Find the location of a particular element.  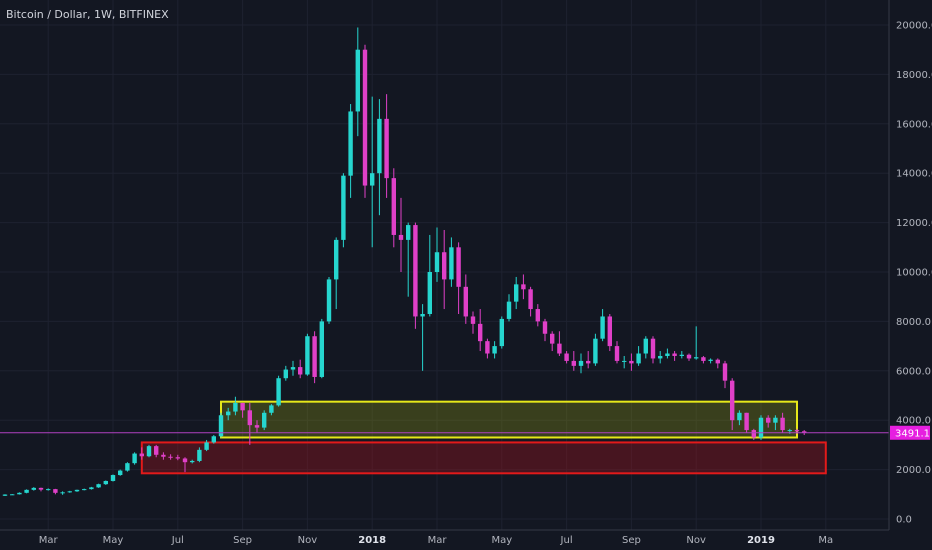

price-line-layer: 3491.1 is located at coordinates (465, 432).